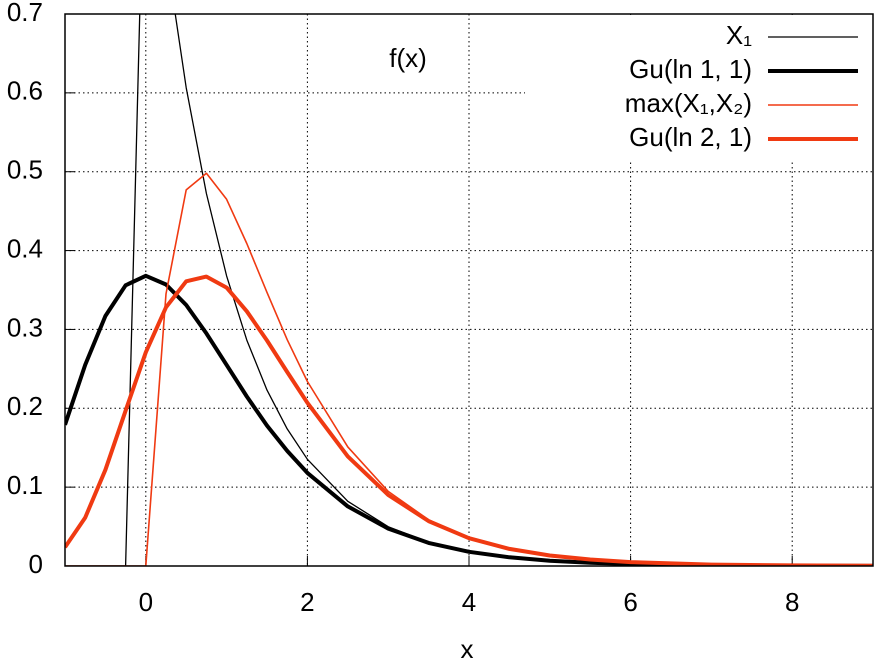  What do you see at coordinates (36, 564) in the screenshot?
I see `y-tick-label: 0` at bounding box center [36, 564].